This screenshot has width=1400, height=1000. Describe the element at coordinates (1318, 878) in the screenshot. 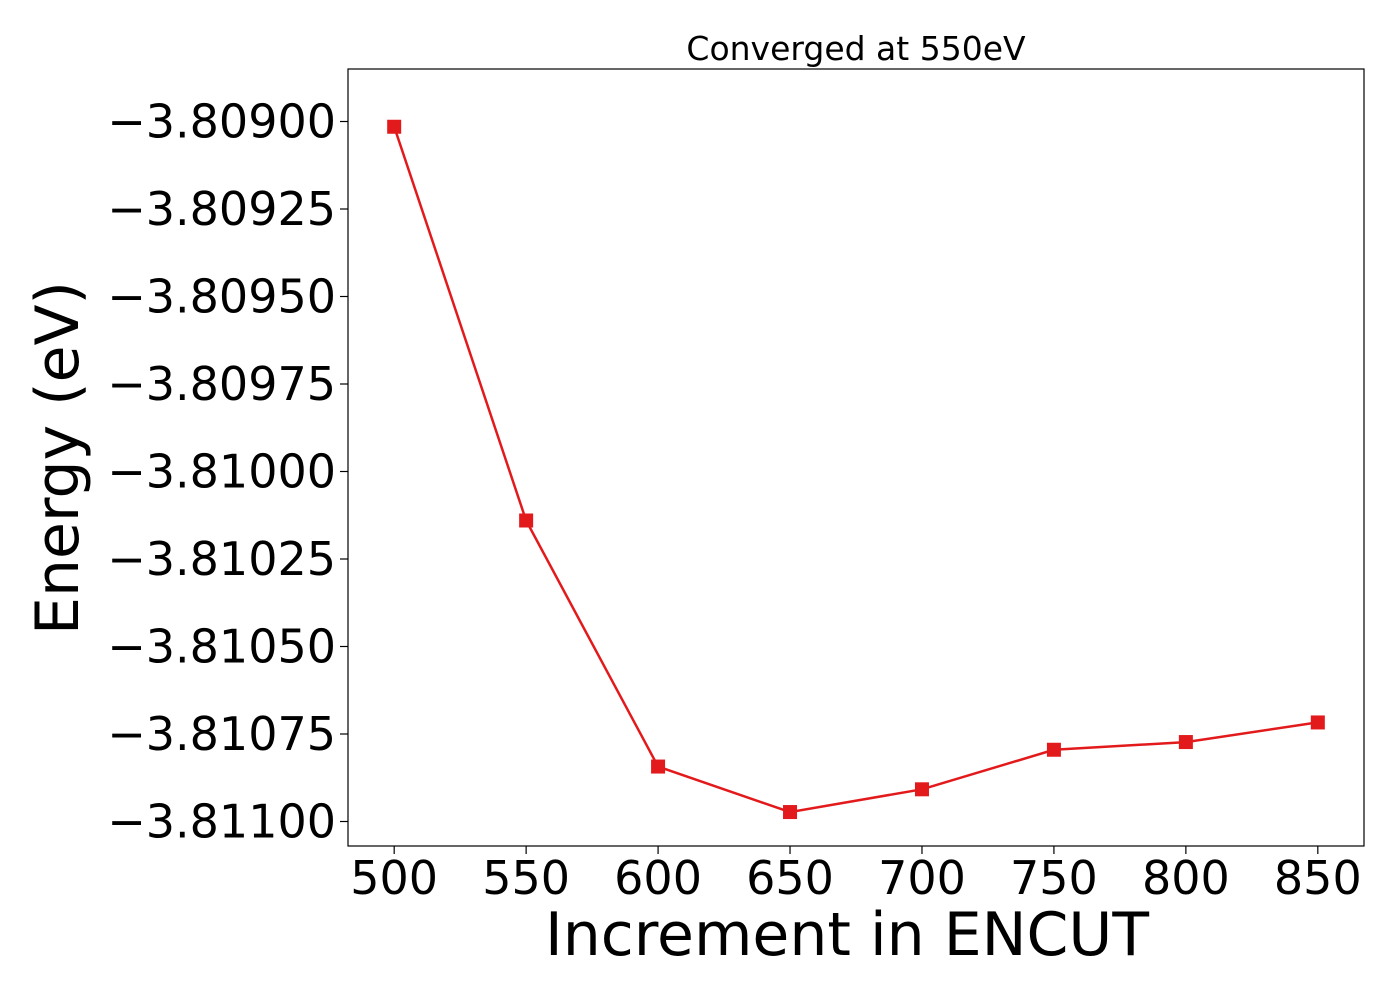

I see `x-tick-label: 850` at that location.